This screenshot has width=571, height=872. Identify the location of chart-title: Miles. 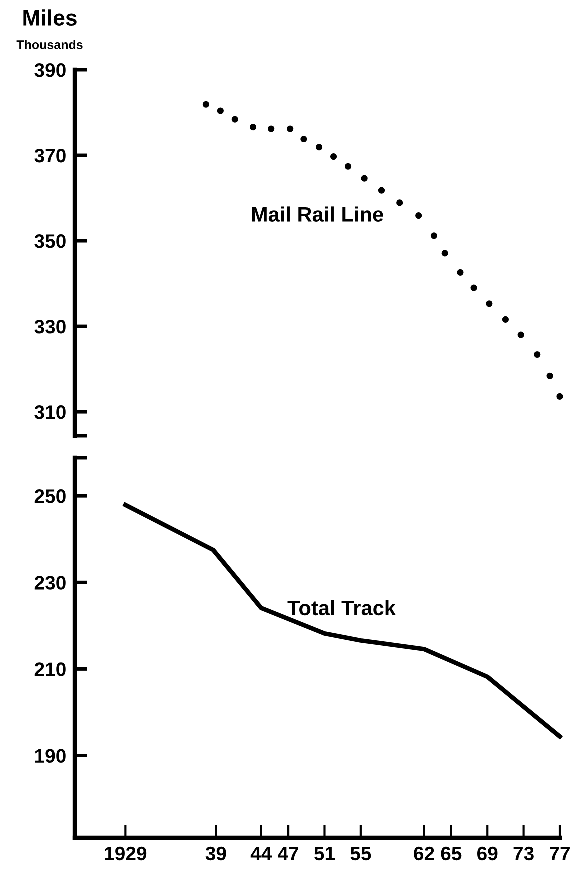
(50, 18).